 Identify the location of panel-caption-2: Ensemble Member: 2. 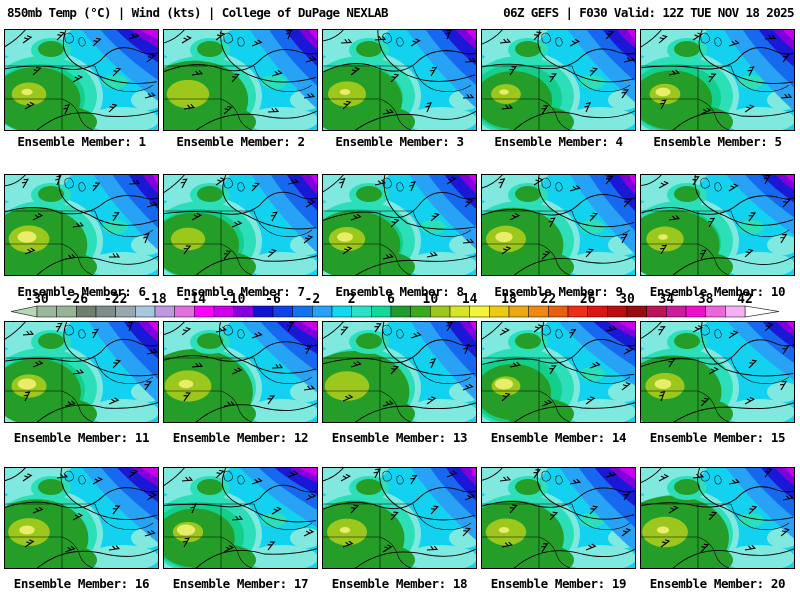
(240, 141).